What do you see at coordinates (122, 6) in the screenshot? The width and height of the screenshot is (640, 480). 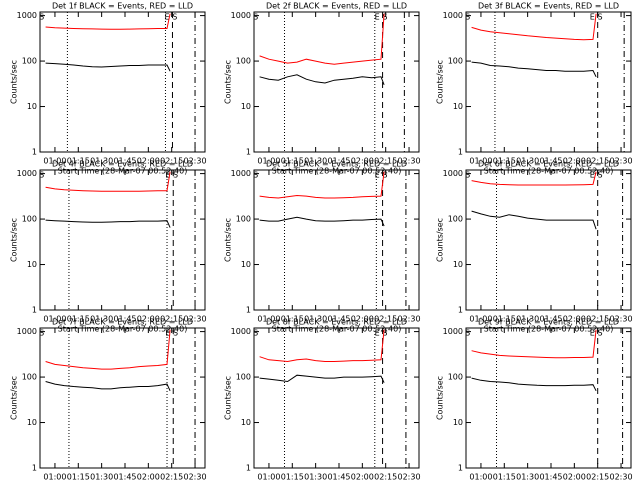 I see `chart-title: Det 1f BLACK = Events, RED = LLD` at bounding box center [122, 6].